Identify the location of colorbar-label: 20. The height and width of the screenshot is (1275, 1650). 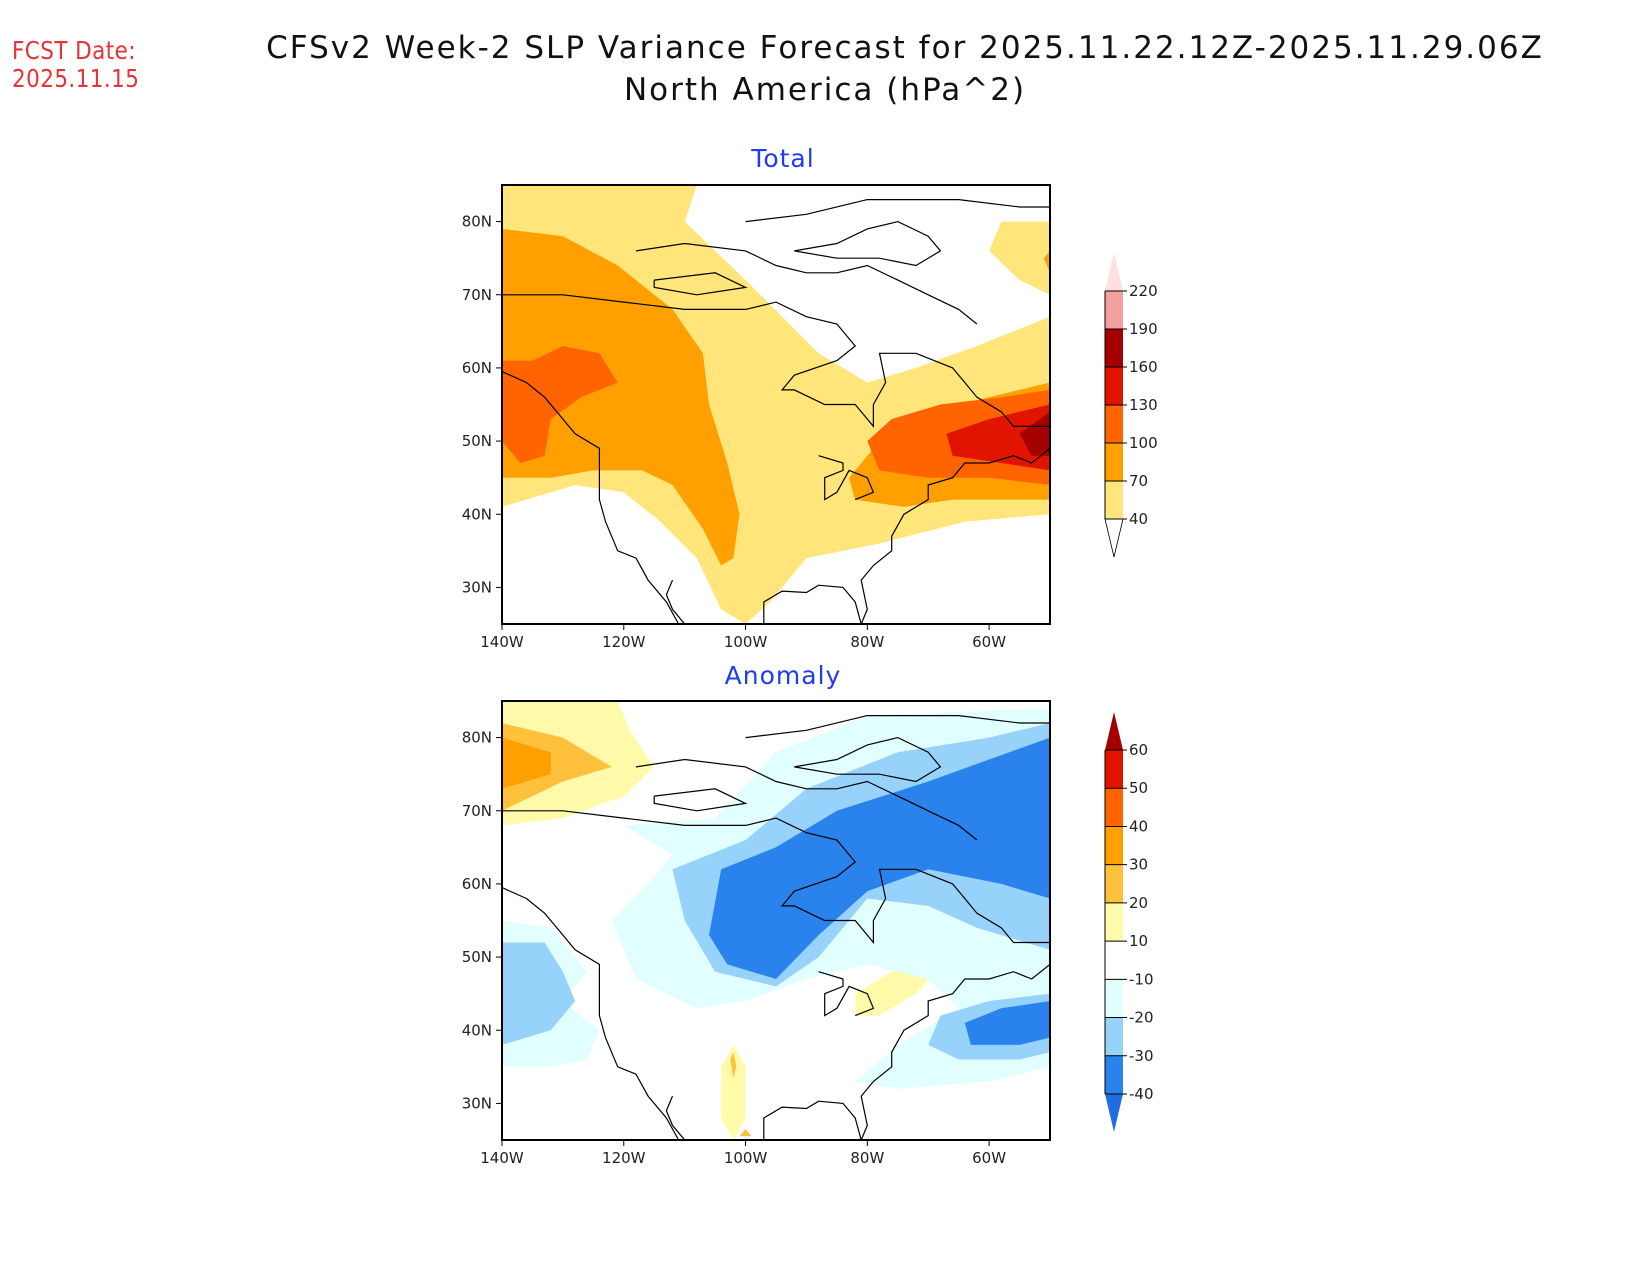
(1138, 903).